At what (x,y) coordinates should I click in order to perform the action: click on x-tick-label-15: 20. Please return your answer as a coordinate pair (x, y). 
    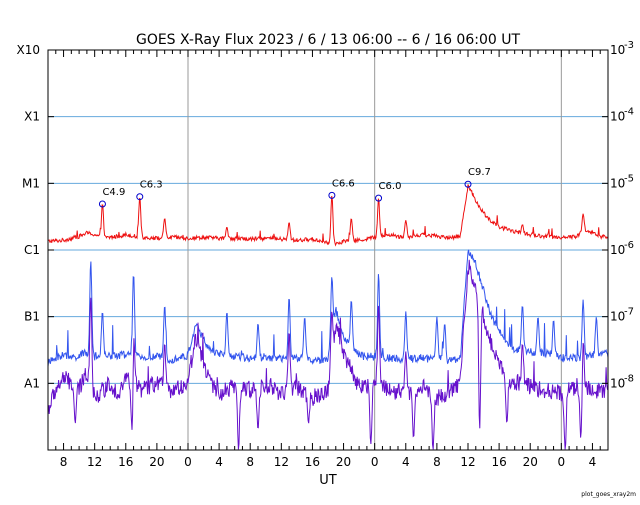
    Looking at the image, I should click on (530, 462).